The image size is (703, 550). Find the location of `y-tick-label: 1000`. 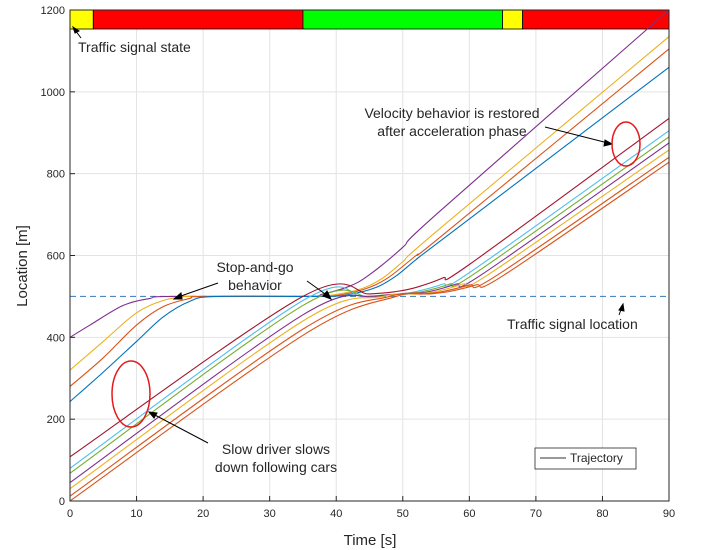

y-tick-label: 1000 is located at coordinates (53, 93).